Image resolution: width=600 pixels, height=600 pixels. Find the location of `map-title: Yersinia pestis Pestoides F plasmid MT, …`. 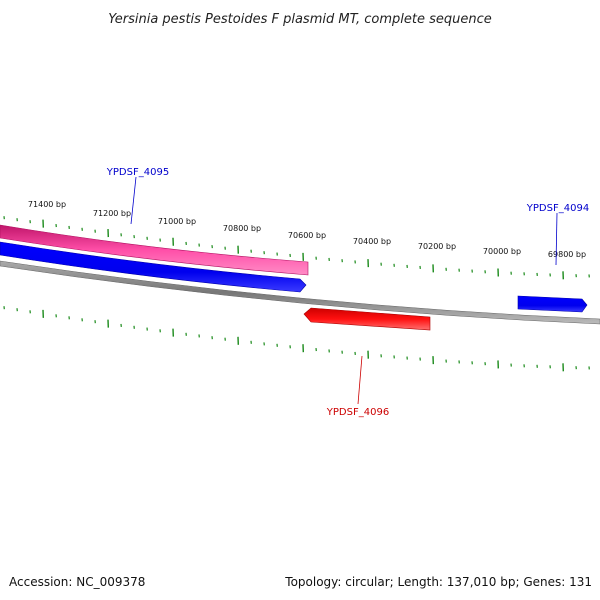

map-title: Yersinia pestis Pestoides F plasmid MT, … is located at coordinates (300, 19).